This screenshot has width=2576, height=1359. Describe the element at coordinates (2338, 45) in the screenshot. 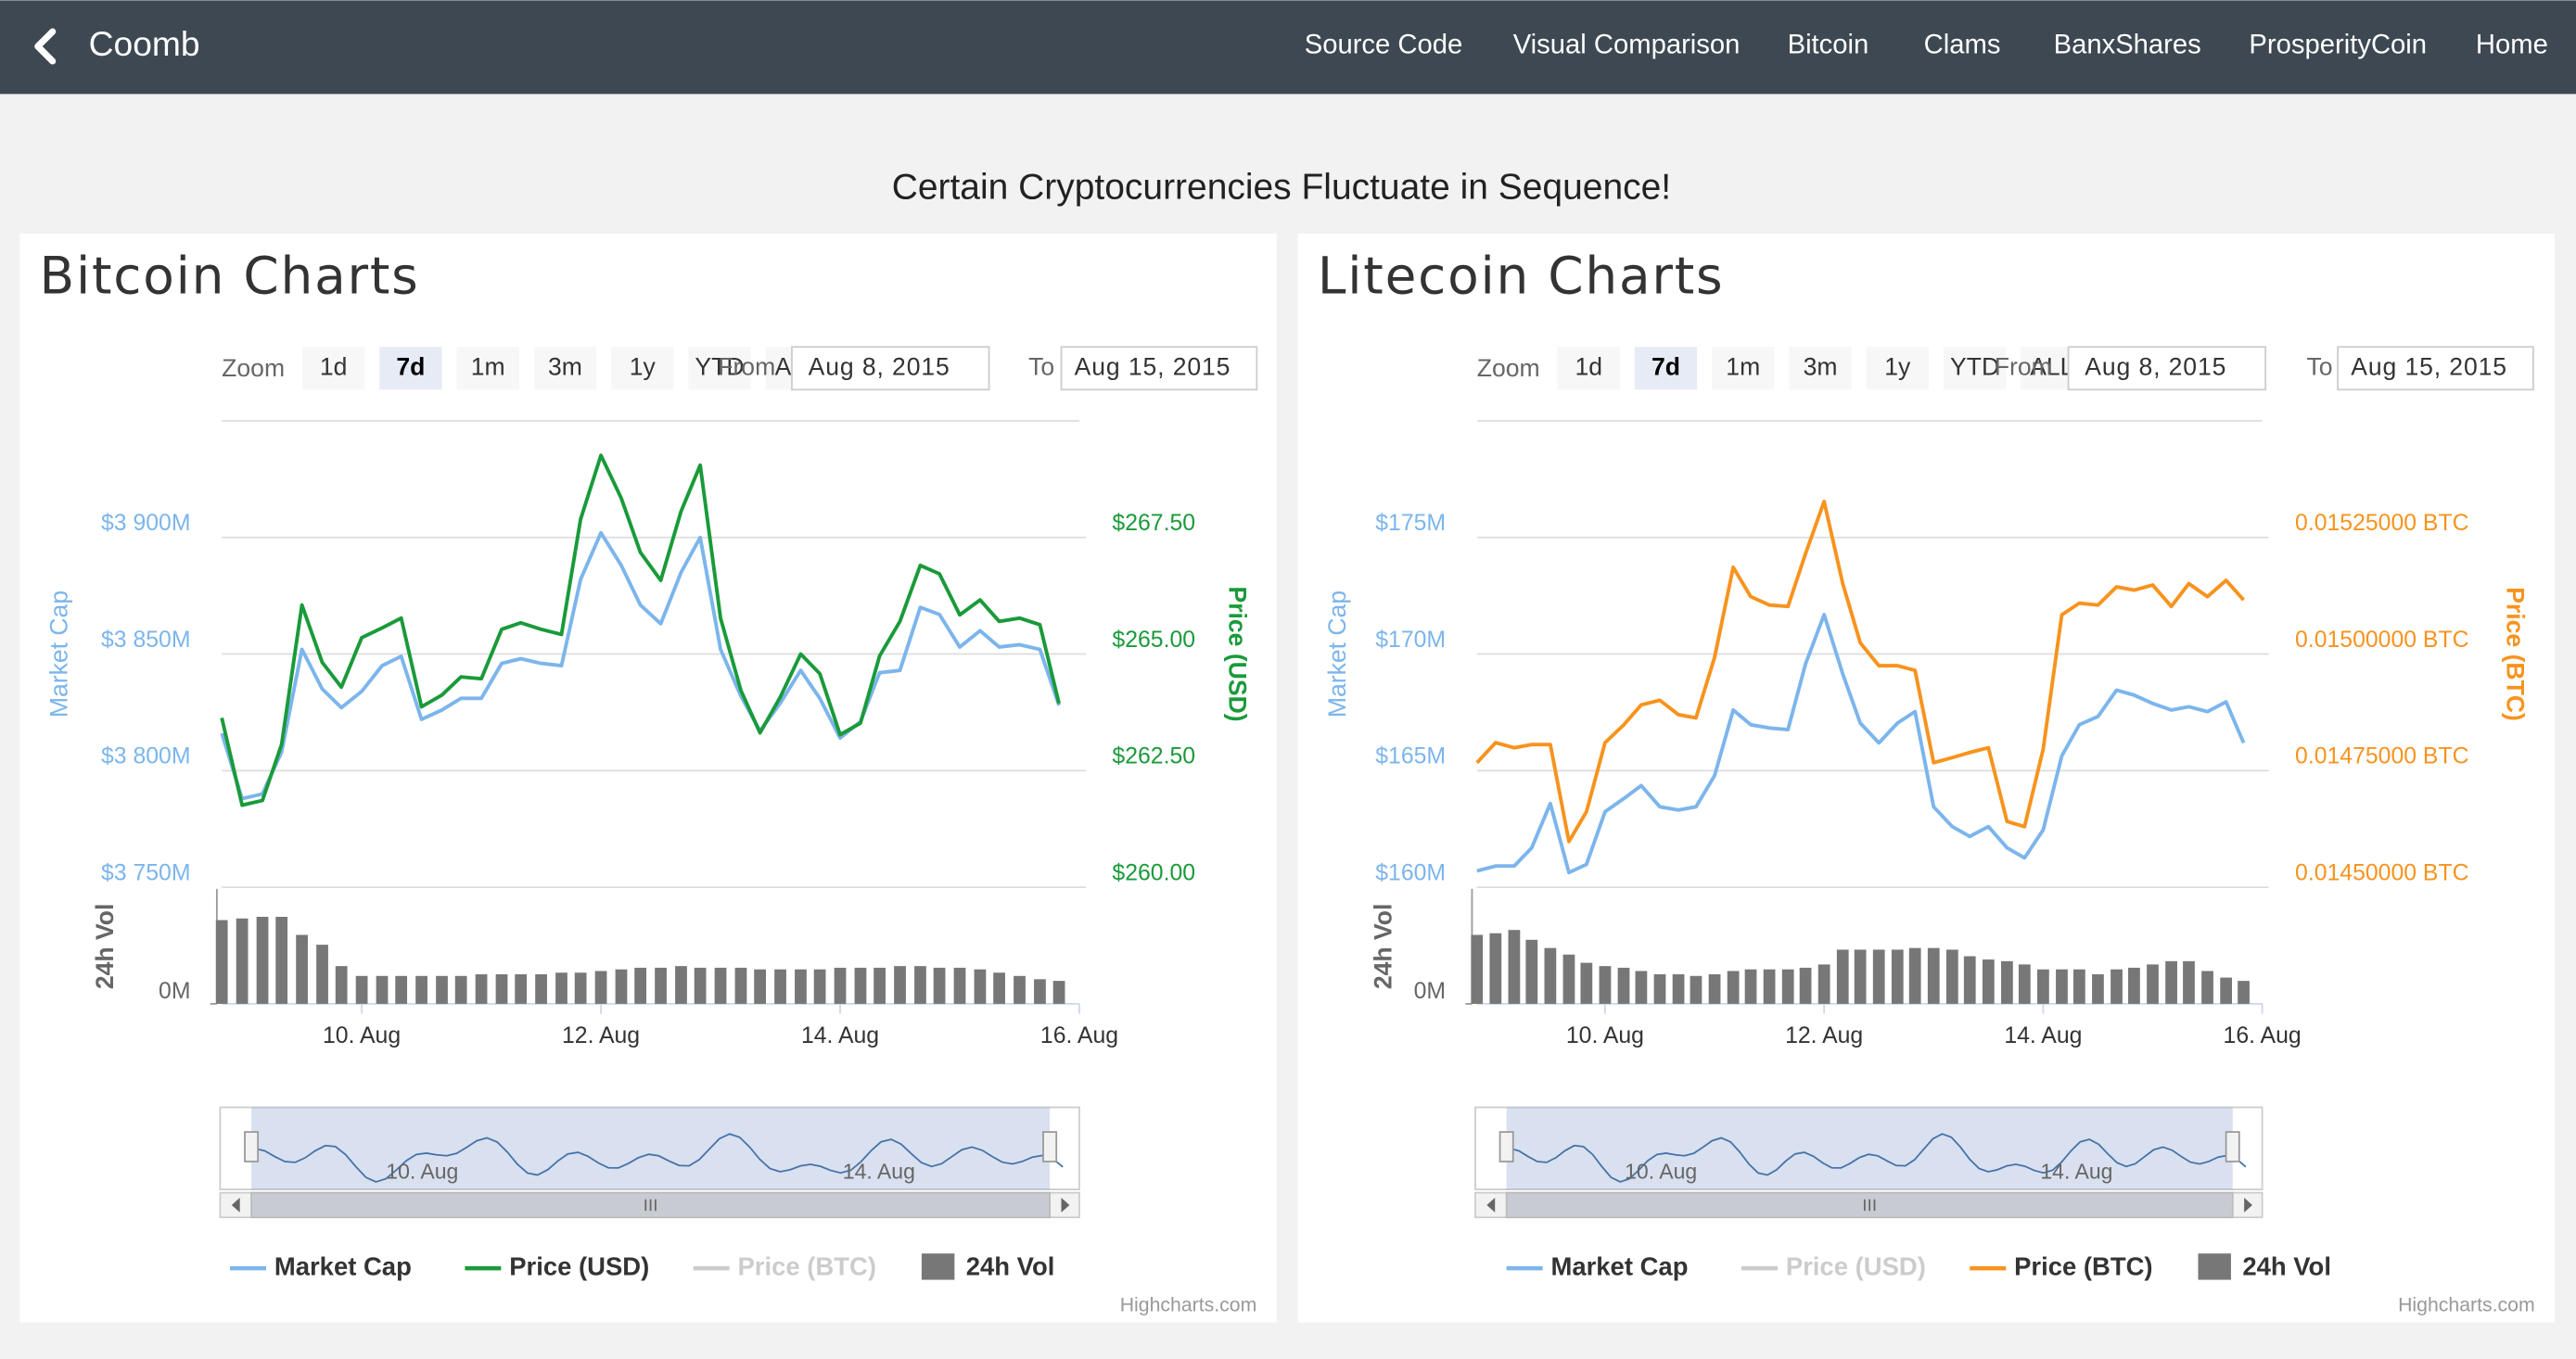

I see `nav-link: ProsperityCoin` at that location.